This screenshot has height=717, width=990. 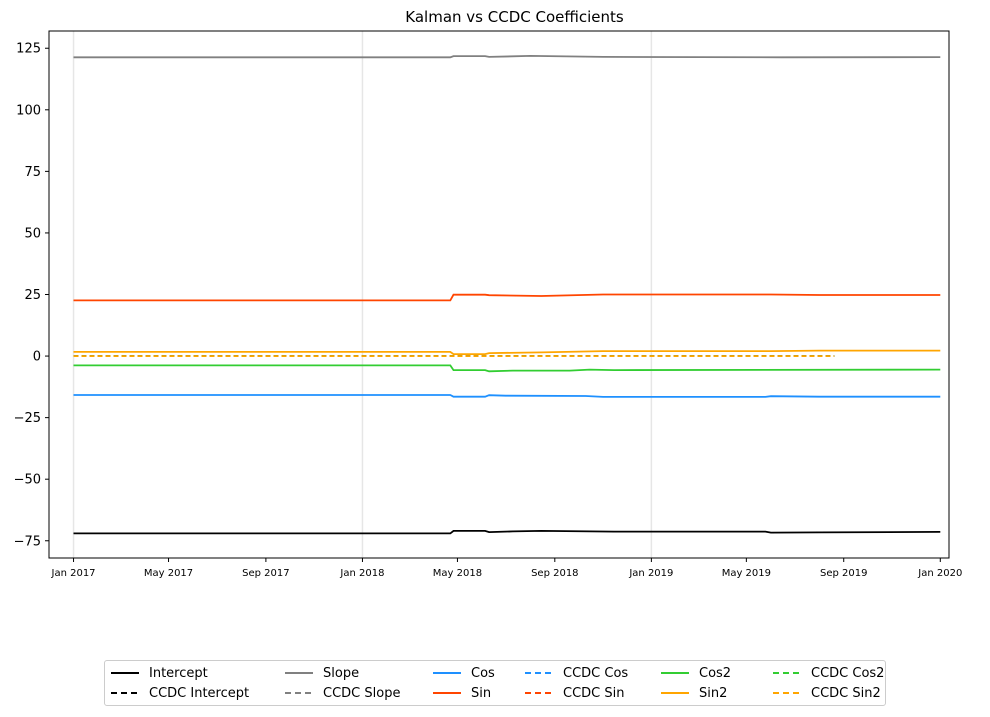 What do you see at coordinates (32, 172) in the screenshot?
I see `y-tick-label: 75` at bounding box center [32, 172].